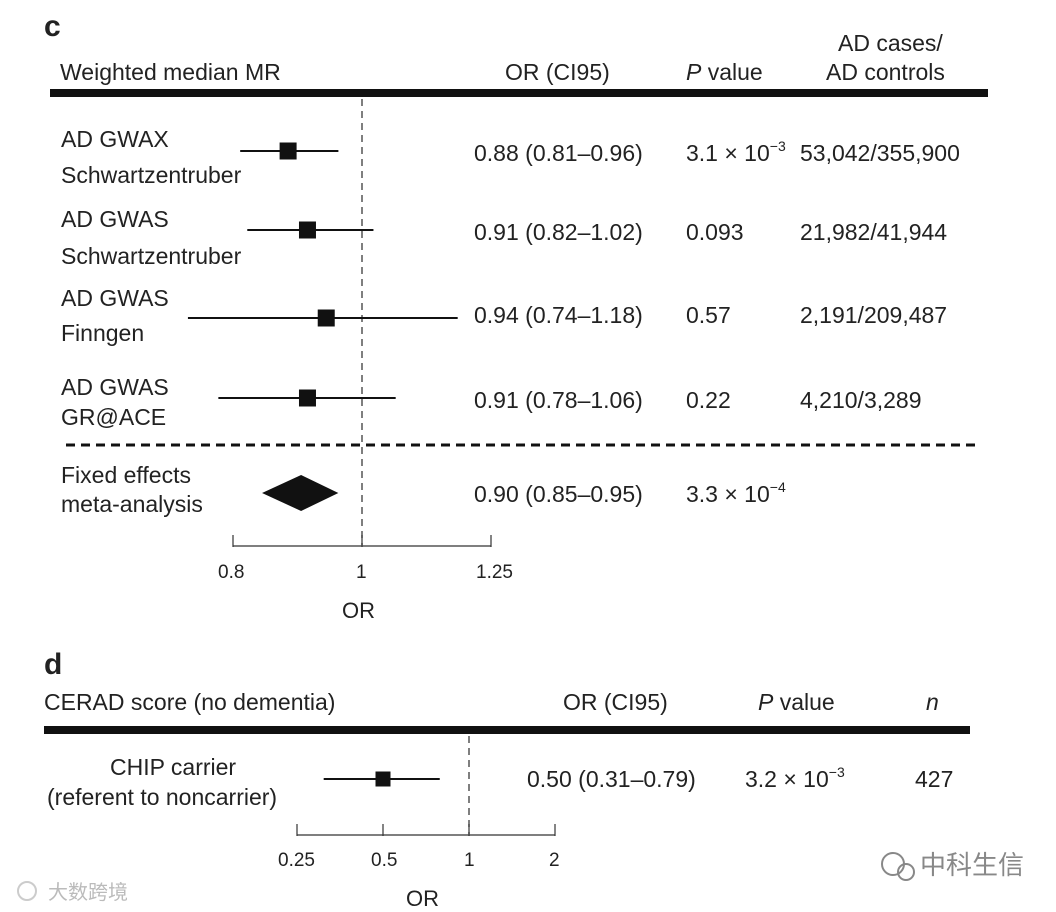 This screenshot has height=912, width=1056. What do you see at coordinates (787, 779) in the screenshot?
I see `p-base: 3.2 × 10` at bounding box center [787, 779].